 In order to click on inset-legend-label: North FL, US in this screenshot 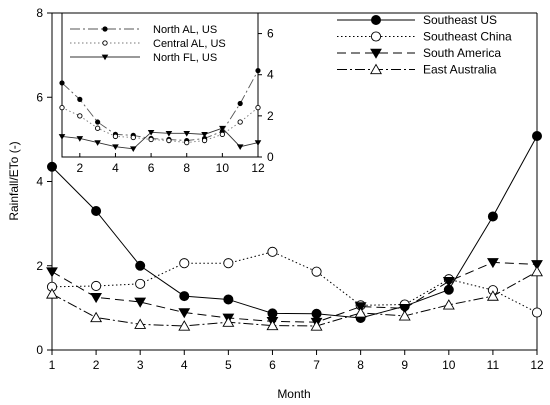, I will do `click(185, 58)`.